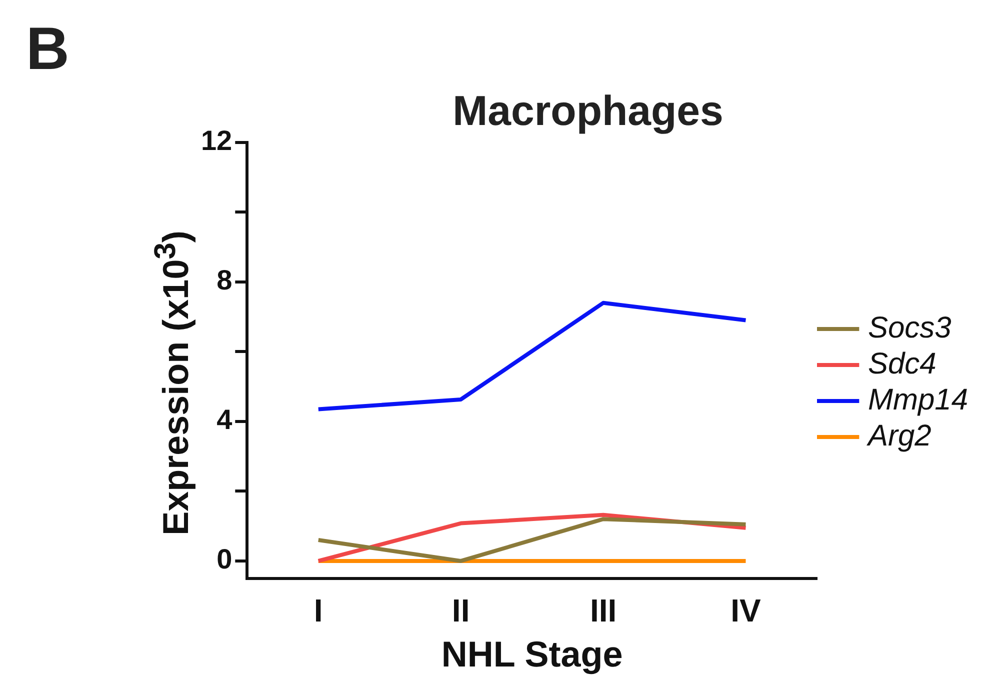 This screenshot has height=685, width=996. I want to click on legend-label: Mmp14, so click(918, 399).